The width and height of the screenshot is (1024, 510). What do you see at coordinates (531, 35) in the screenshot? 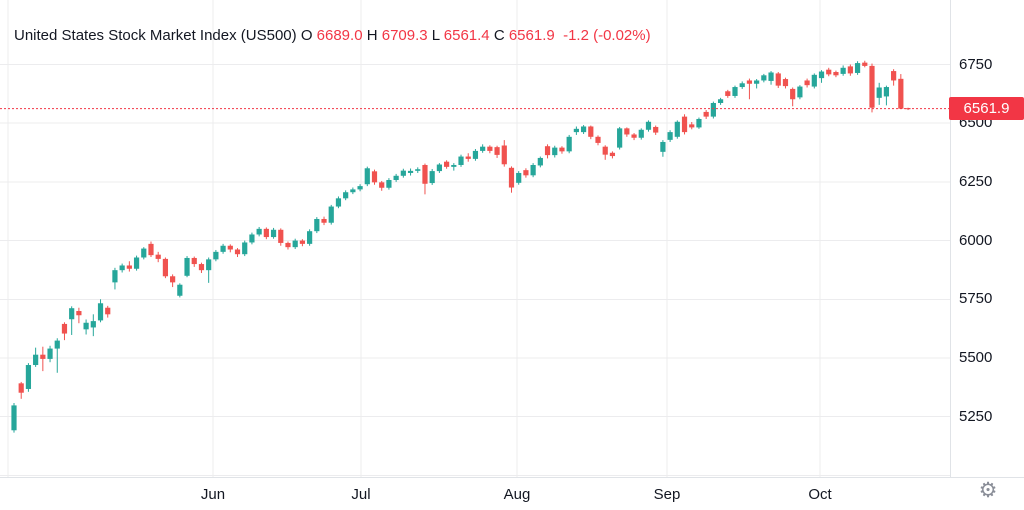
I see `close-value: 6561.9` at bounding box center [531, 35].